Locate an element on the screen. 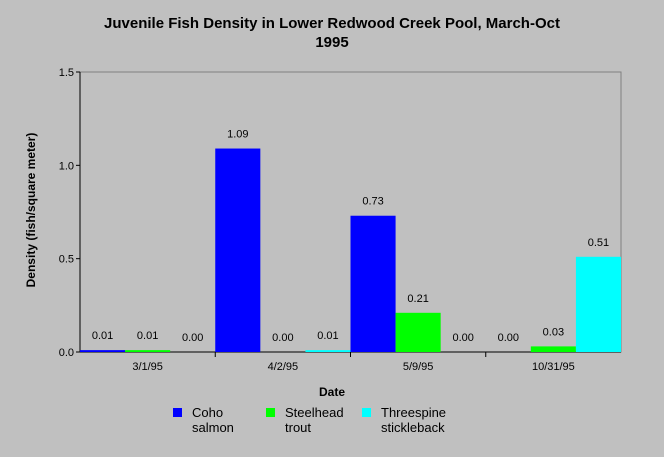 Image resolution: width=664 pixels, height=457 pixels. x-tick-label: 3/1/95 is located at coordinates (147, 367).